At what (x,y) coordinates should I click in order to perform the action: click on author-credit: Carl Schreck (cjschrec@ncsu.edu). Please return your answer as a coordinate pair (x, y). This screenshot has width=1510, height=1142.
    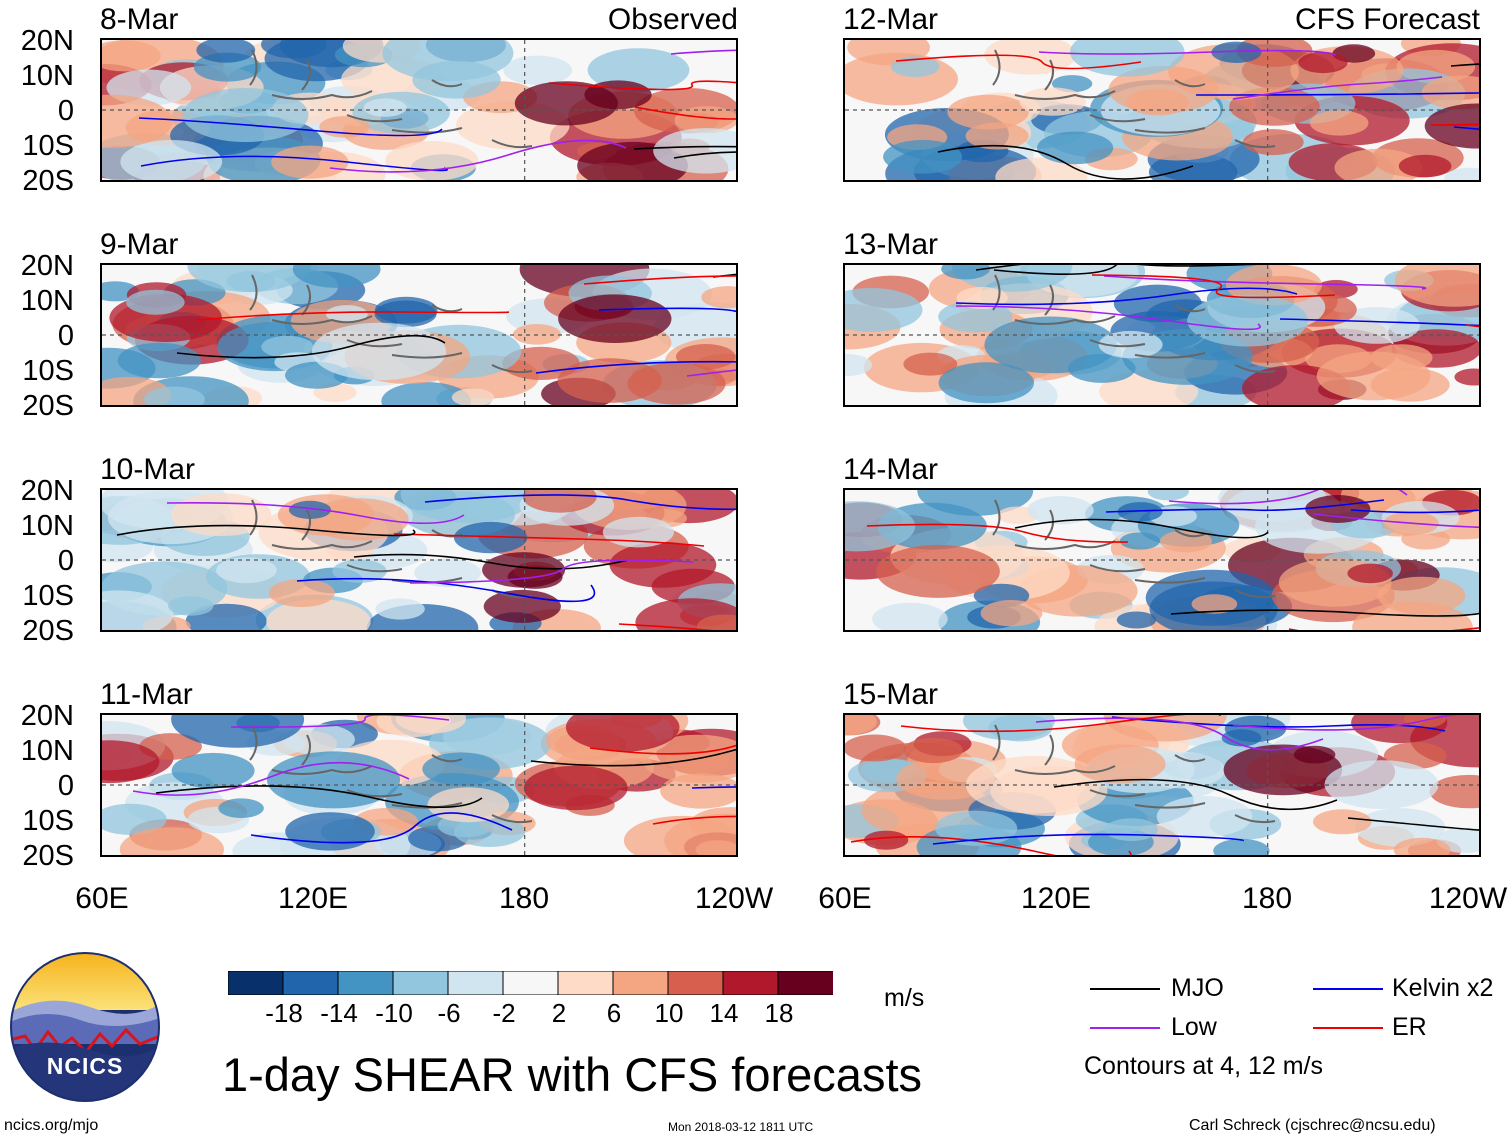
    Looking at the image, I should click on (1312, 1125).